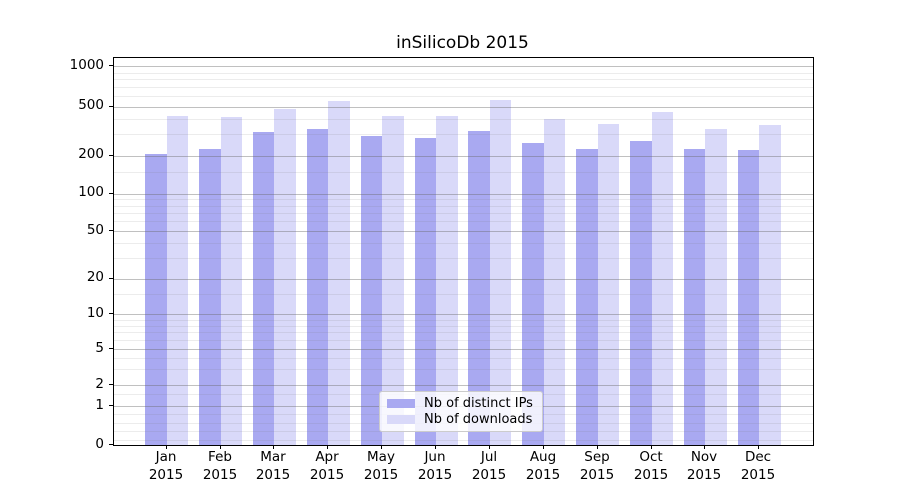  I want to click on bar-distinct-ips-aug, so click(533, 294).